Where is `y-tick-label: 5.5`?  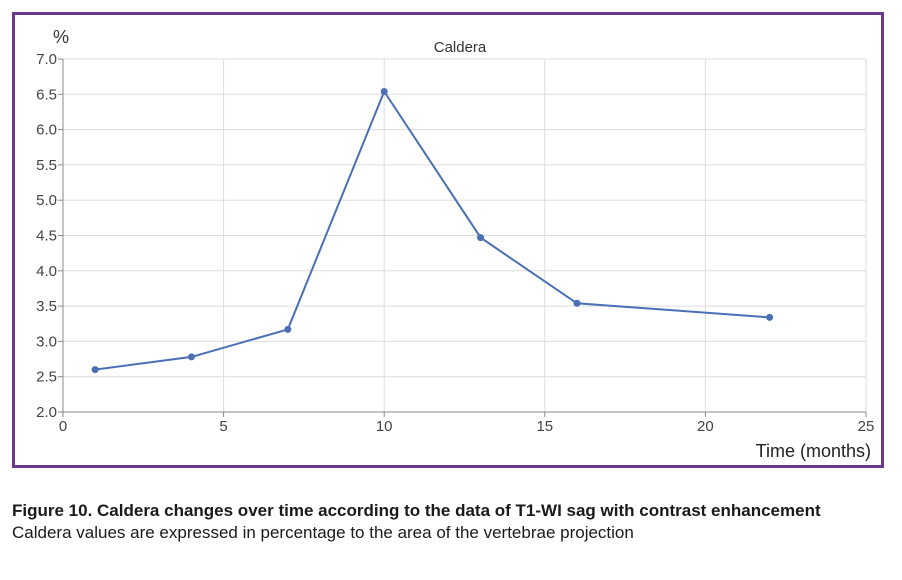
y-tick-label: 5.5 is located at coordinates (46, 165).